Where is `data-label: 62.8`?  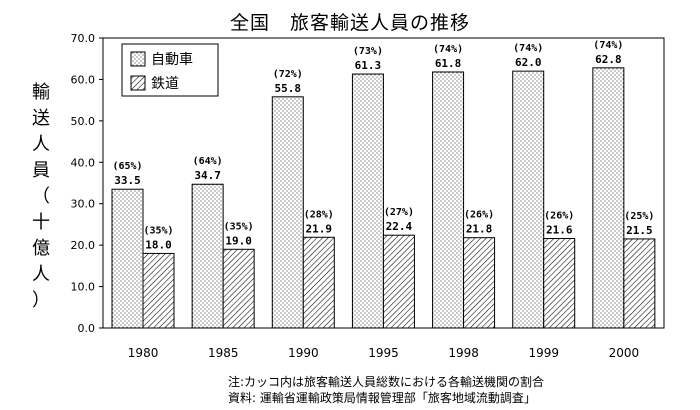 data-label: 62.8 is located at coordinates (608, 59).